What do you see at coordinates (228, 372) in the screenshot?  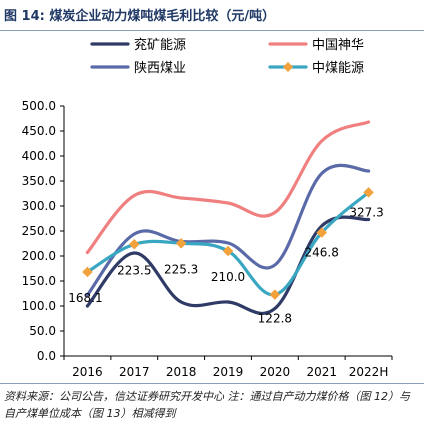 I see `x-tick-label: 2019` at bounding box center [228, 372].